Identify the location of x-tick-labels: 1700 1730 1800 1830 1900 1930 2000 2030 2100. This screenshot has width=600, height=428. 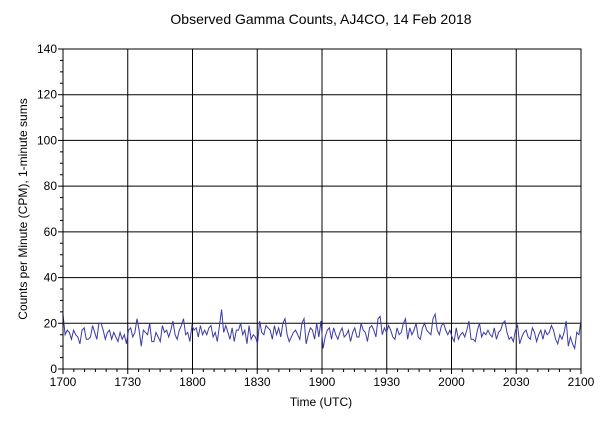
(322, 382).